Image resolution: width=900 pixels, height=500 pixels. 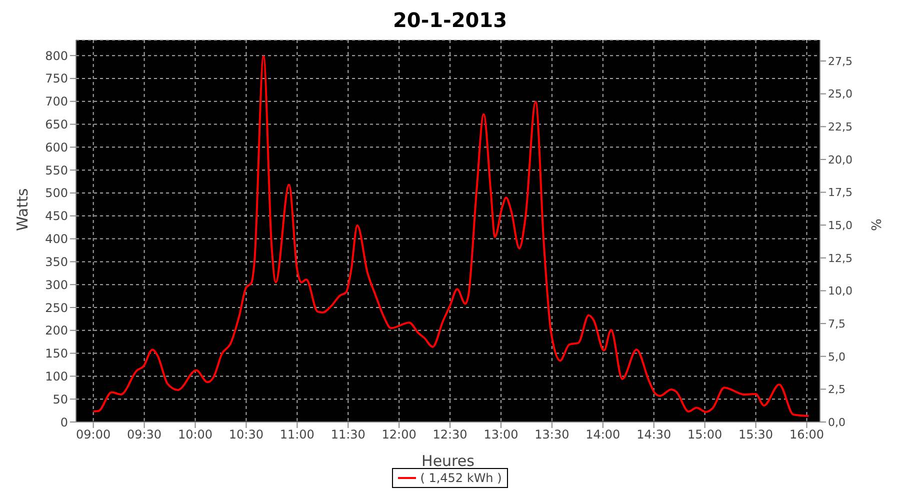 What do you see at coordinates (56, 239) in the screenshot?
I see `y-tick-label: 400` at bounding box center [56, 239].